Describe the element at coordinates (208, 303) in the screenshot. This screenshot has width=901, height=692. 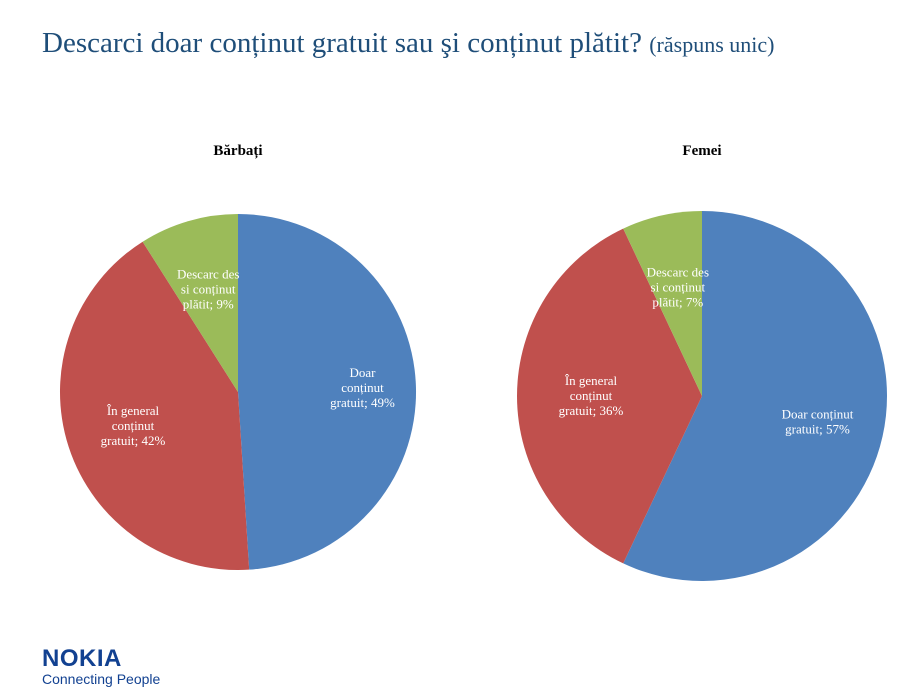
I see `slice-label-line: plătit; 9%` at that location.